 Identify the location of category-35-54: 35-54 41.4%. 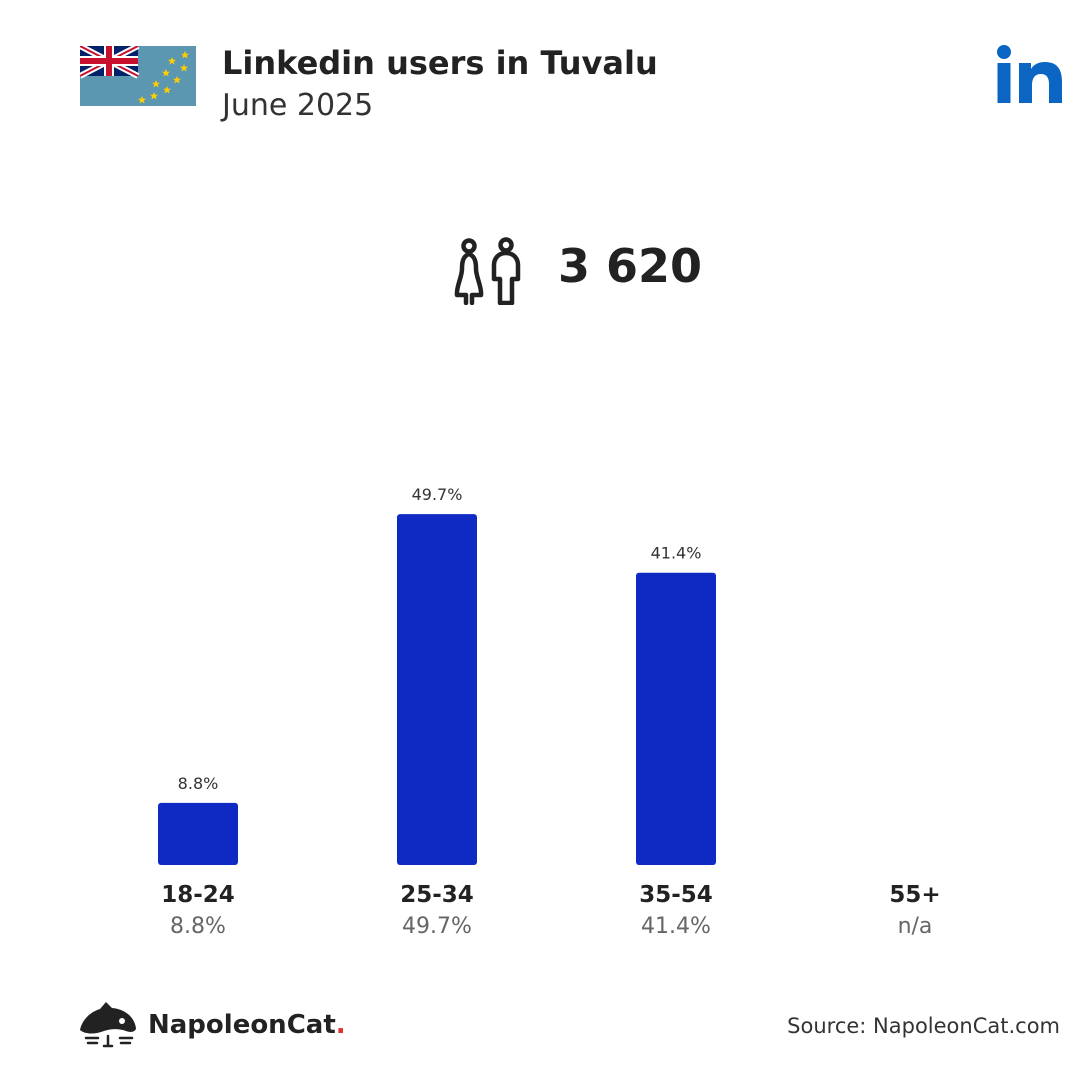
(676, 910).